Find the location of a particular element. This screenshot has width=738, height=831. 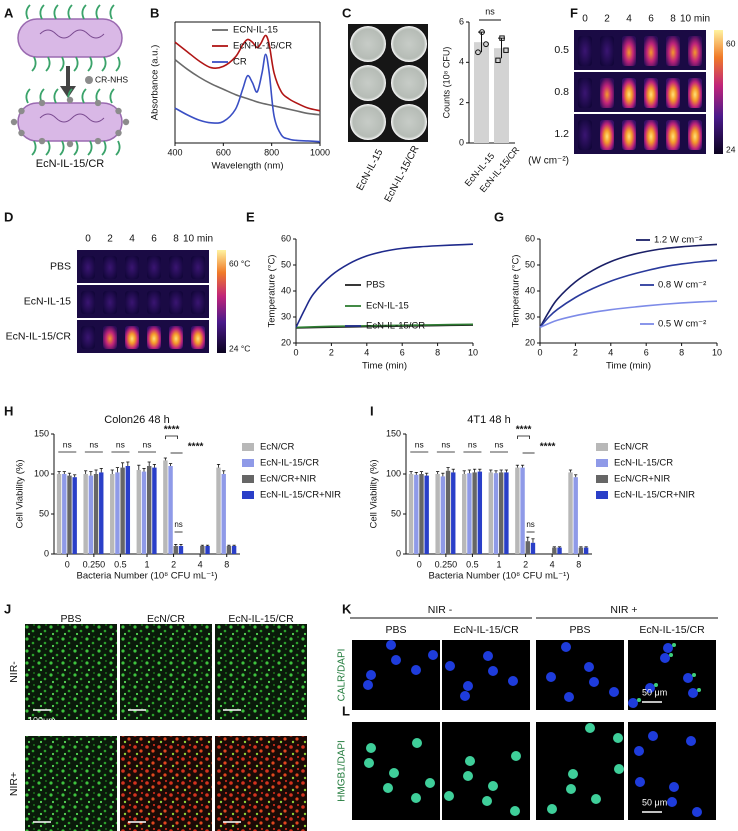

data-point is located at coordinates (482, 32).